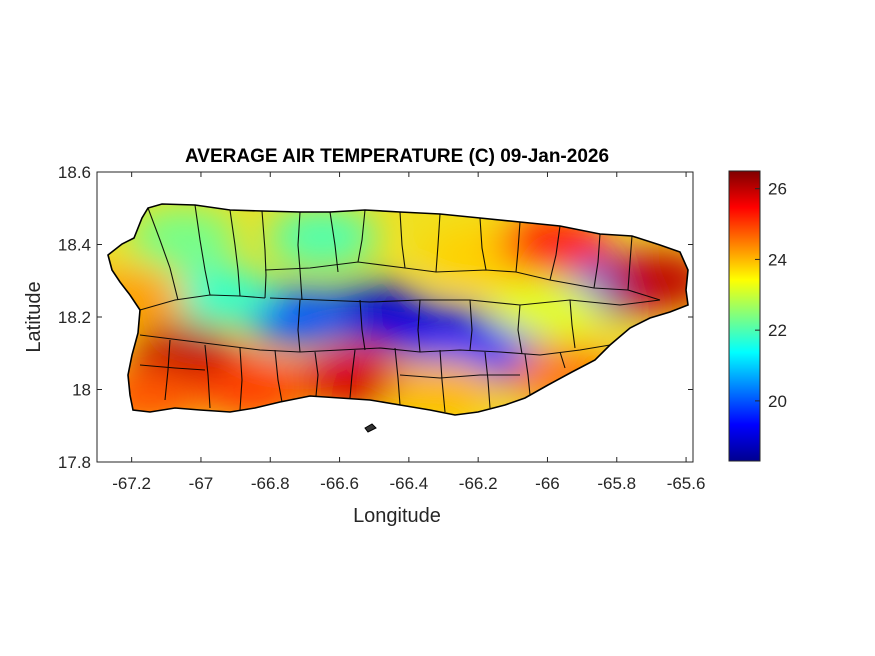 This screenshot has width=875, height=656. What do you see at coordinates (777, 401) in the screenshot?
I see `colorbar-tick-label: 20` at bounding box center [777, 401].